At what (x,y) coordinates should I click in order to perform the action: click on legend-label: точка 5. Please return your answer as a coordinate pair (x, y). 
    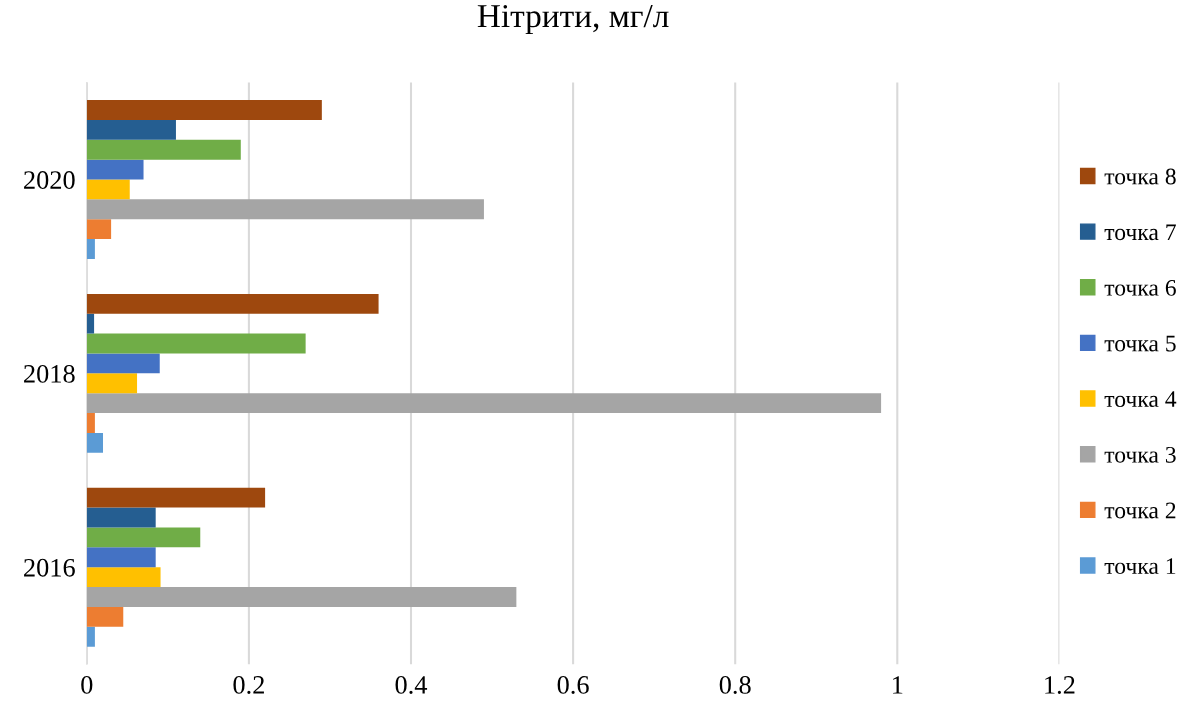
    Looking at the image, I should click on (1140, 343).